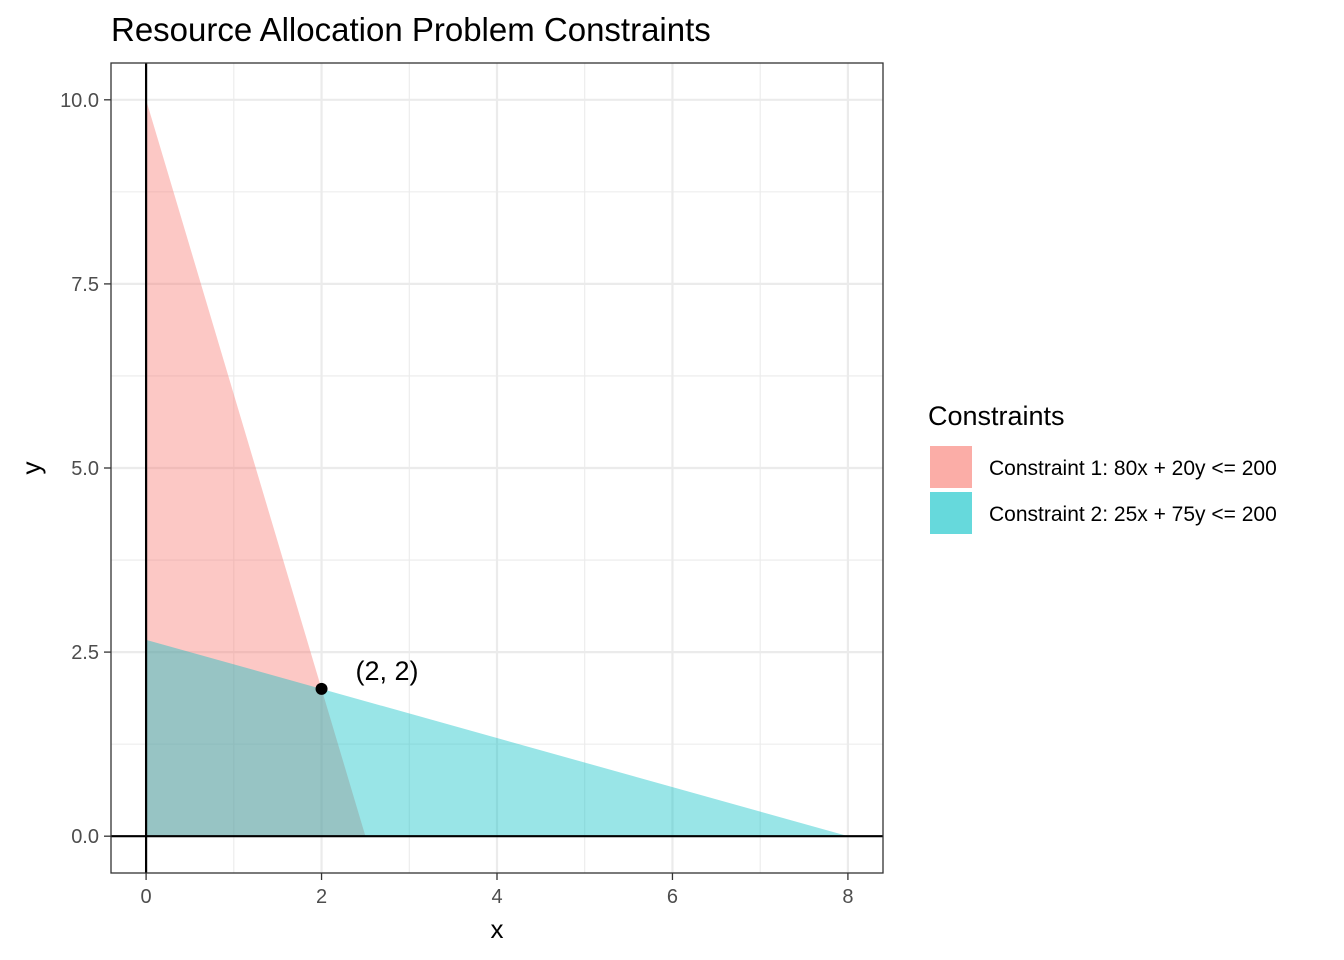  I want to click on intersection-point, so click(321, 688).